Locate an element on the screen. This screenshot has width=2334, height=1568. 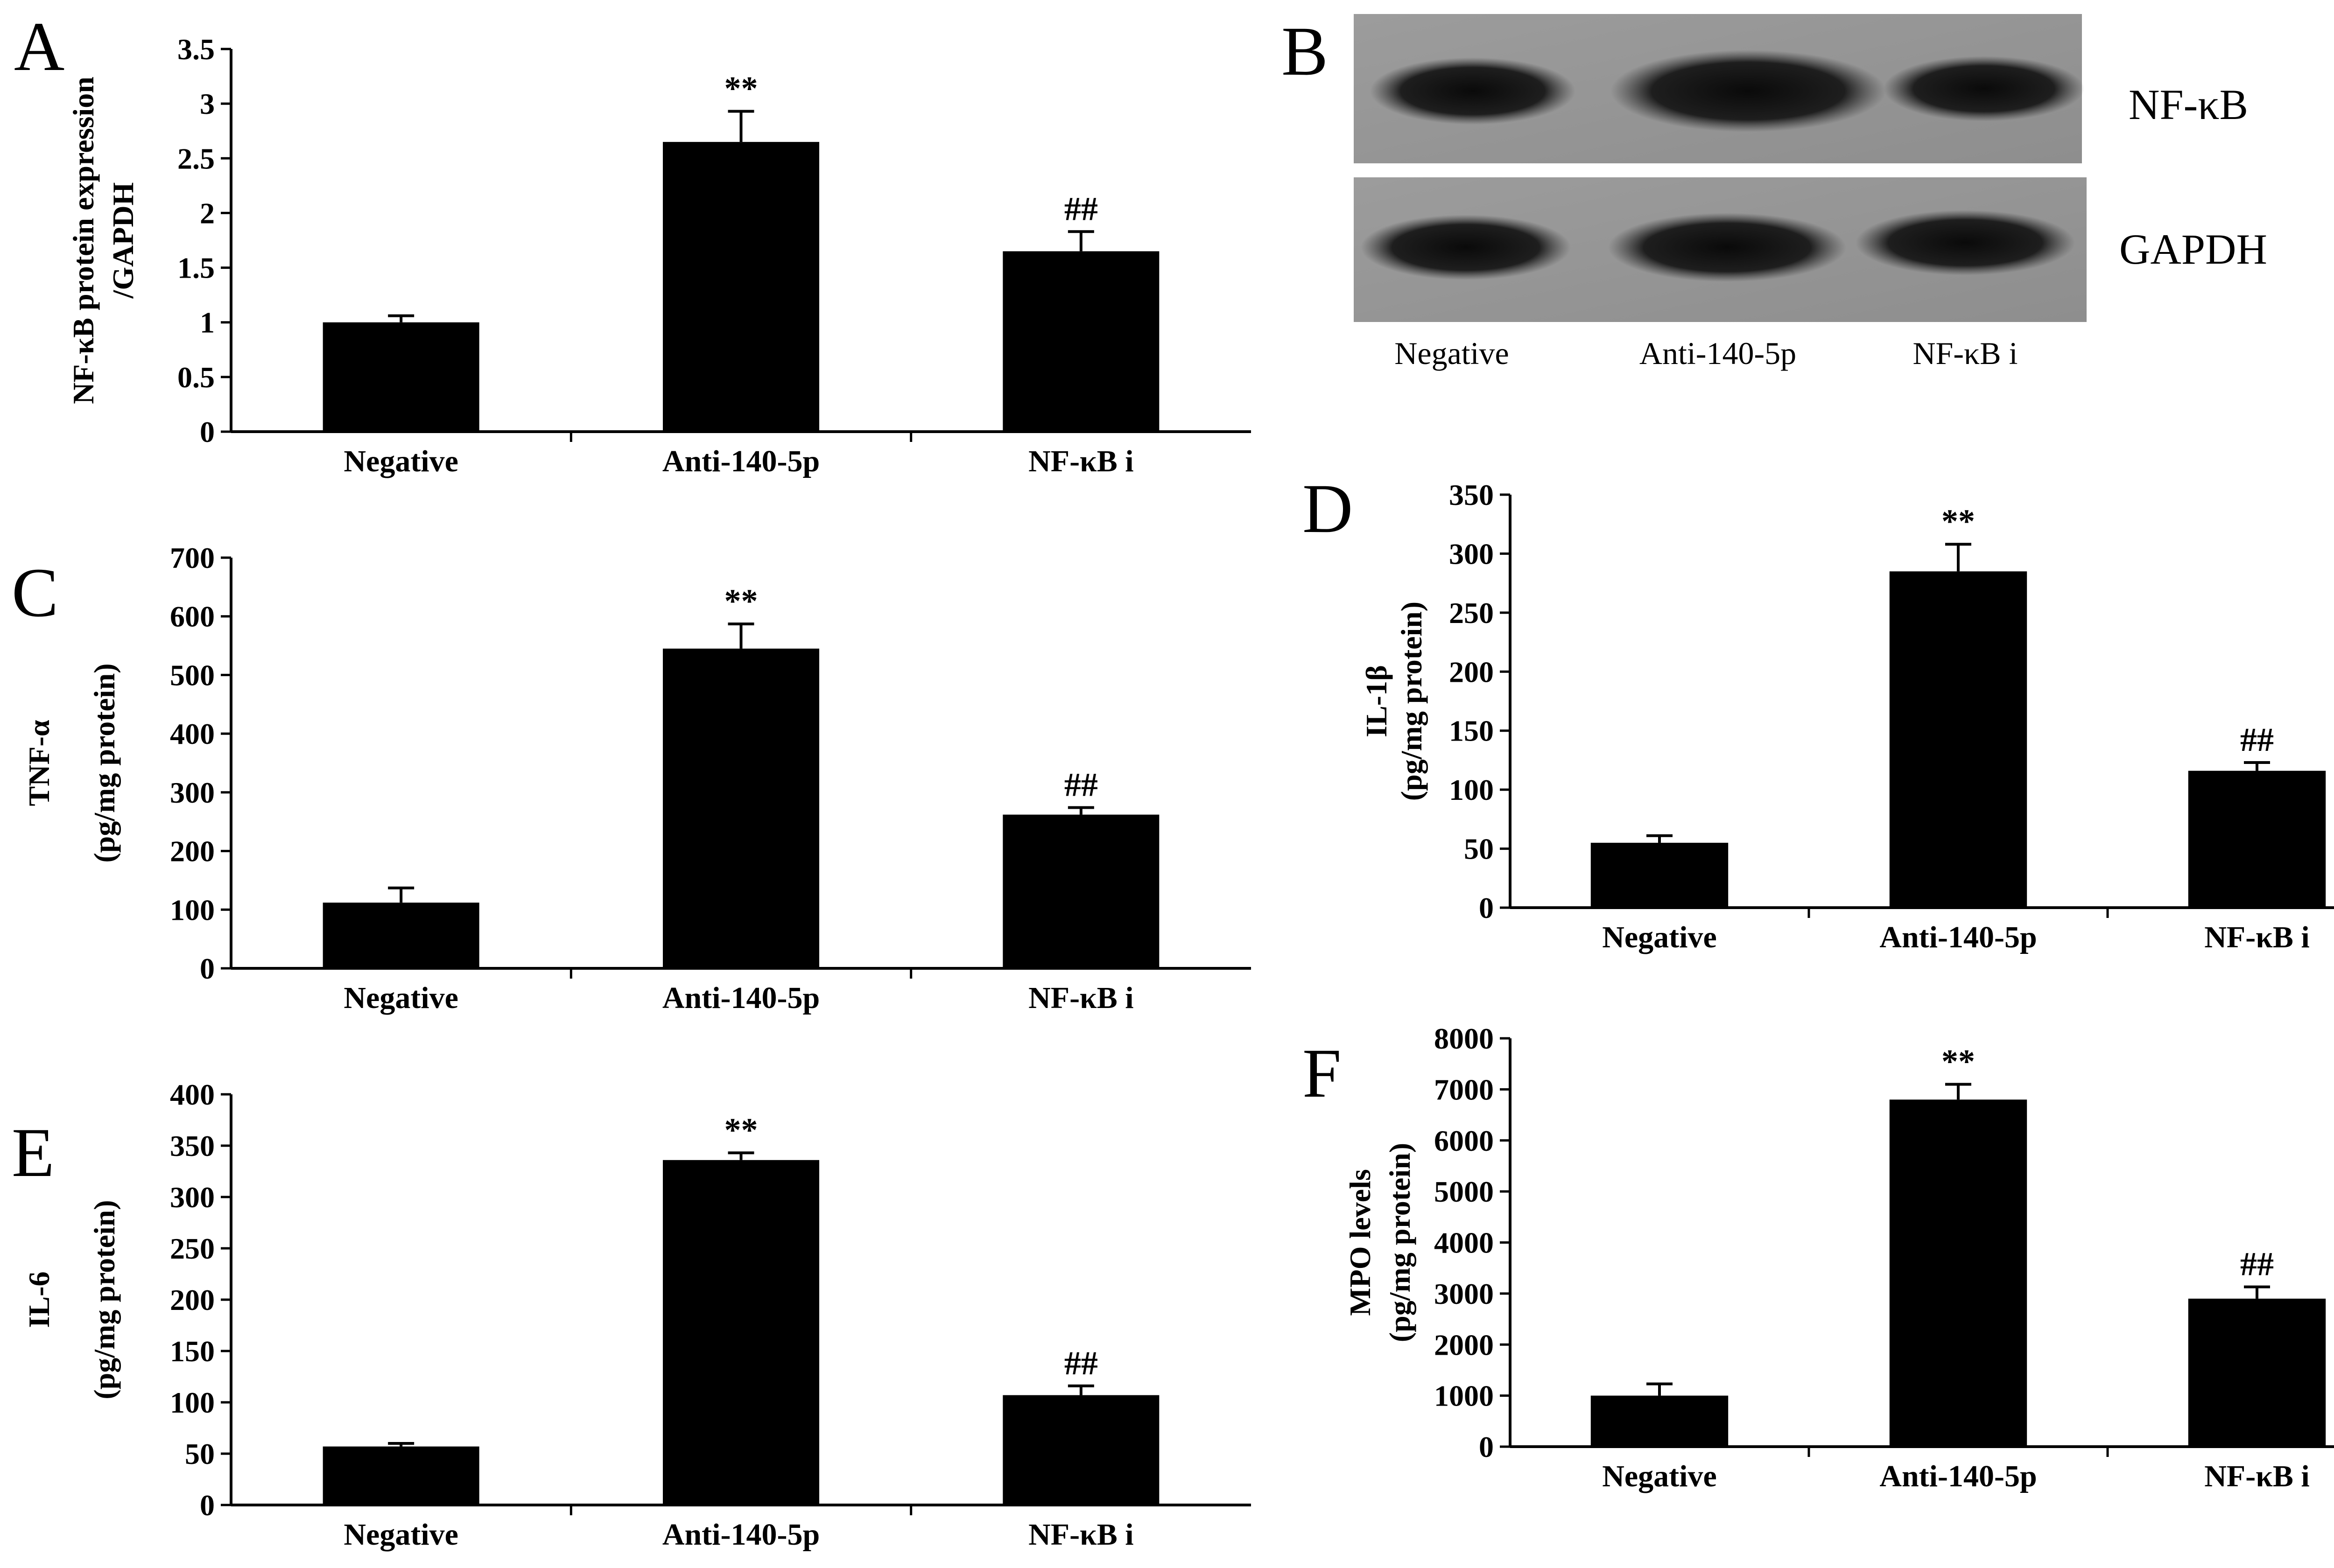
category-label-e: Anti-140-5p is located at coordinates (741, 1535).